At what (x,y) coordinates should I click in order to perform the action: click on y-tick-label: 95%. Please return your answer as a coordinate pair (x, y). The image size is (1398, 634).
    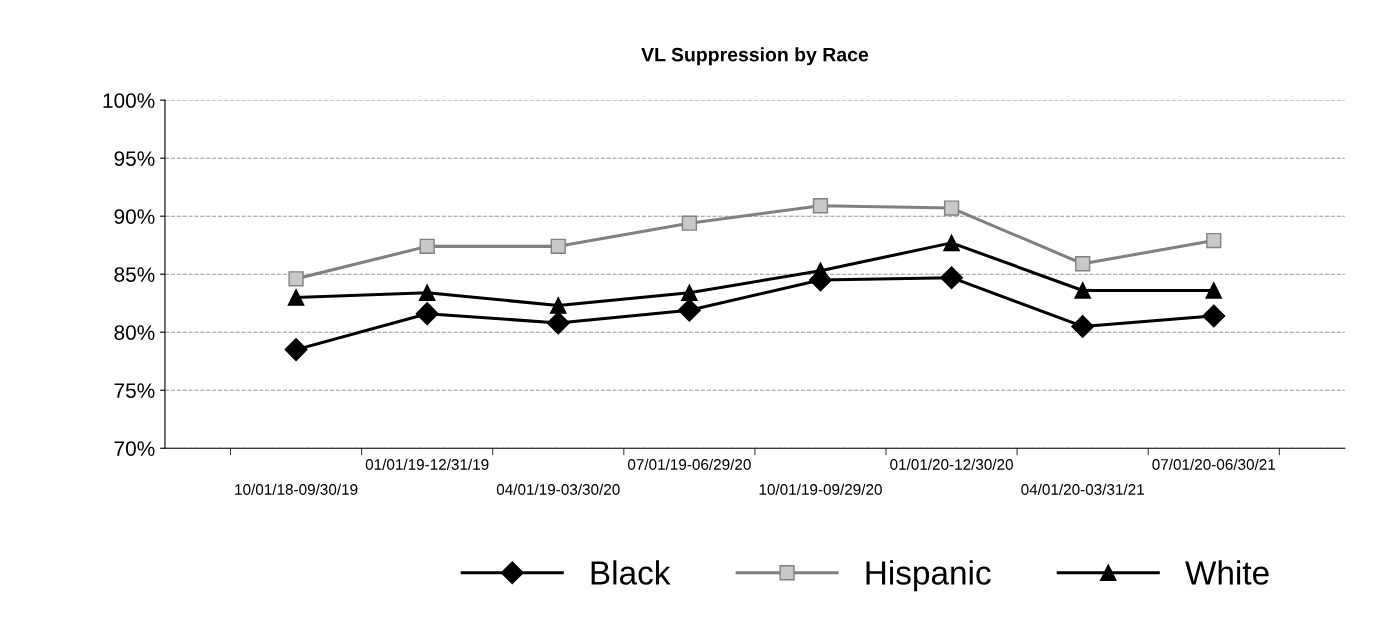
    Looking at the image, I should click on (134, 158).